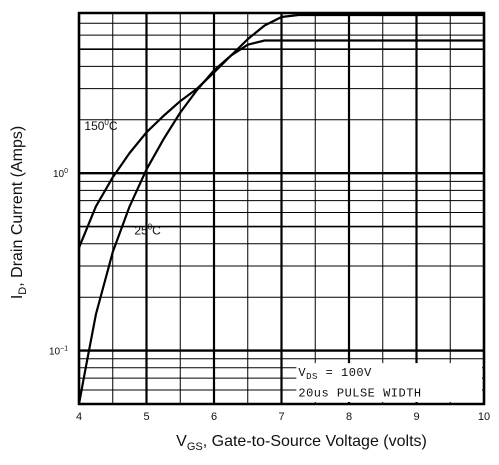 This screenshot has width=499, height=465. I want to click on x-tick-label: 9, so click(416, 417).